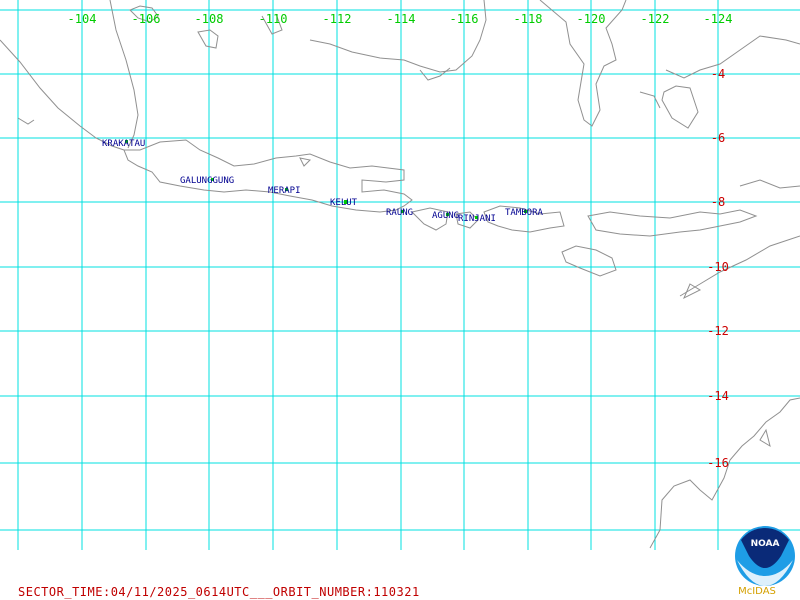 The width and height of the screenshot is (800, 600). I want to click on lat-label: -8, so click(718, 202).